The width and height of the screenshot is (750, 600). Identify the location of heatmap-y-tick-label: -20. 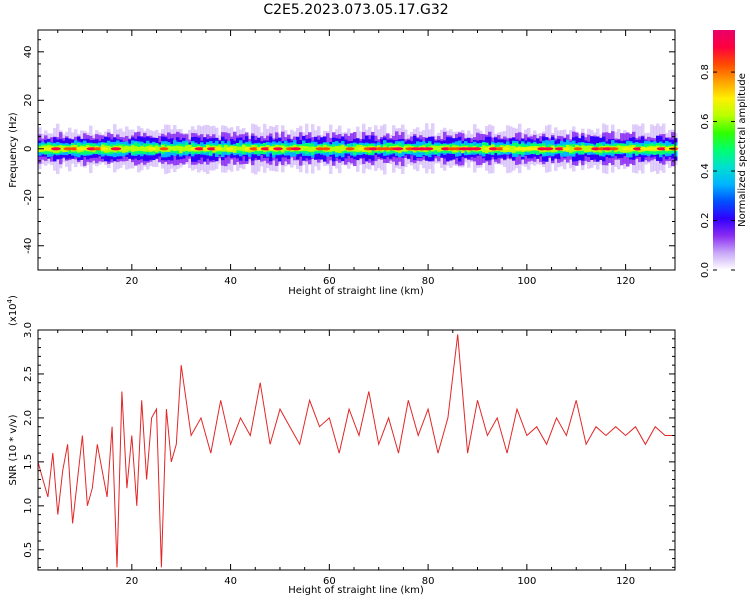
(28, 197).